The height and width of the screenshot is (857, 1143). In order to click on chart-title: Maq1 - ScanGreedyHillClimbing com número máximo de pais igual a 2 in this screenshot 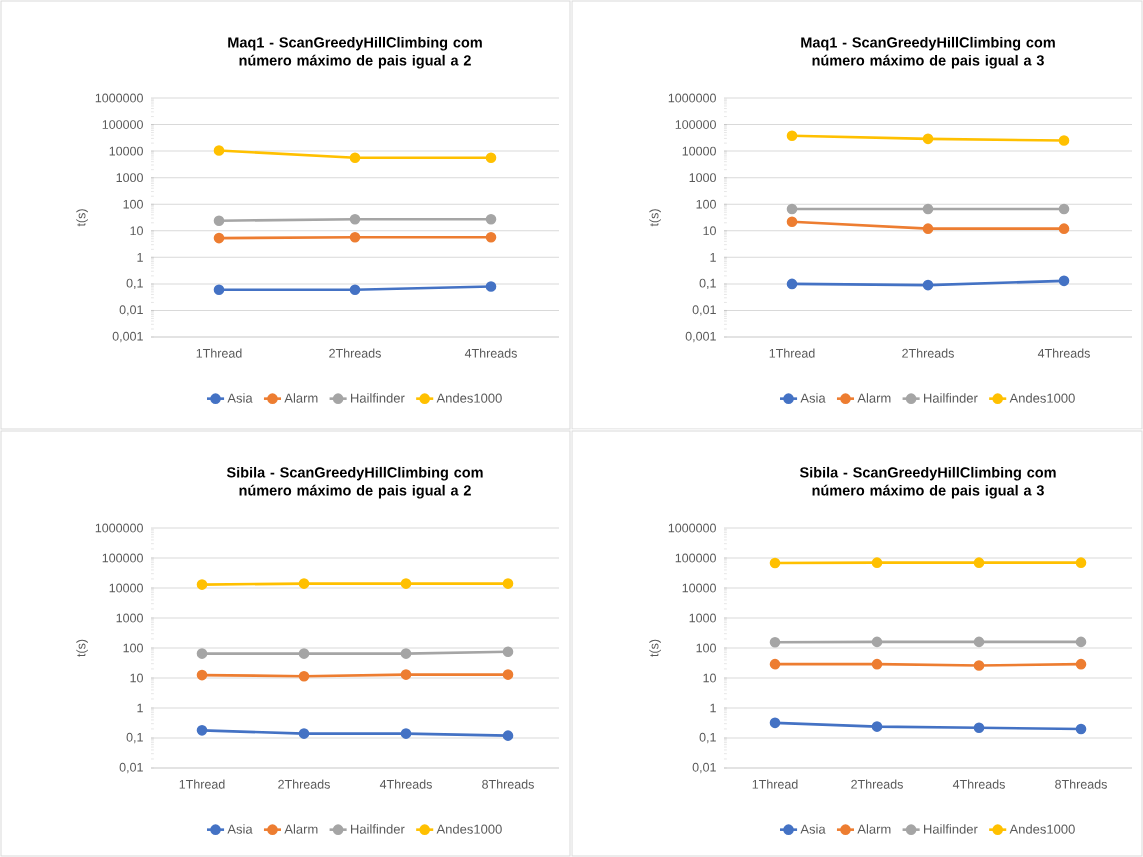, I will do `click(355, 52)`.